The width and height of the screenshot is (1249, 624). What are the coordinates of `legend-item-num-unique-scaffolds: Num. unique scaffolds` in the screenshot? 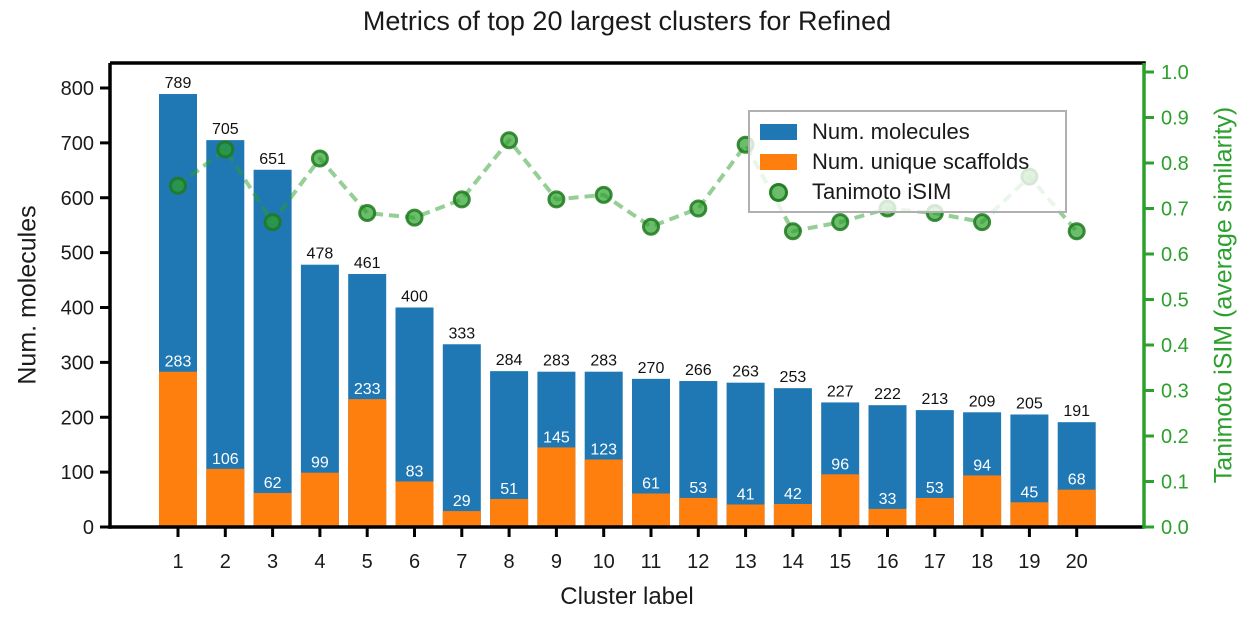 It's located at (907, 162).